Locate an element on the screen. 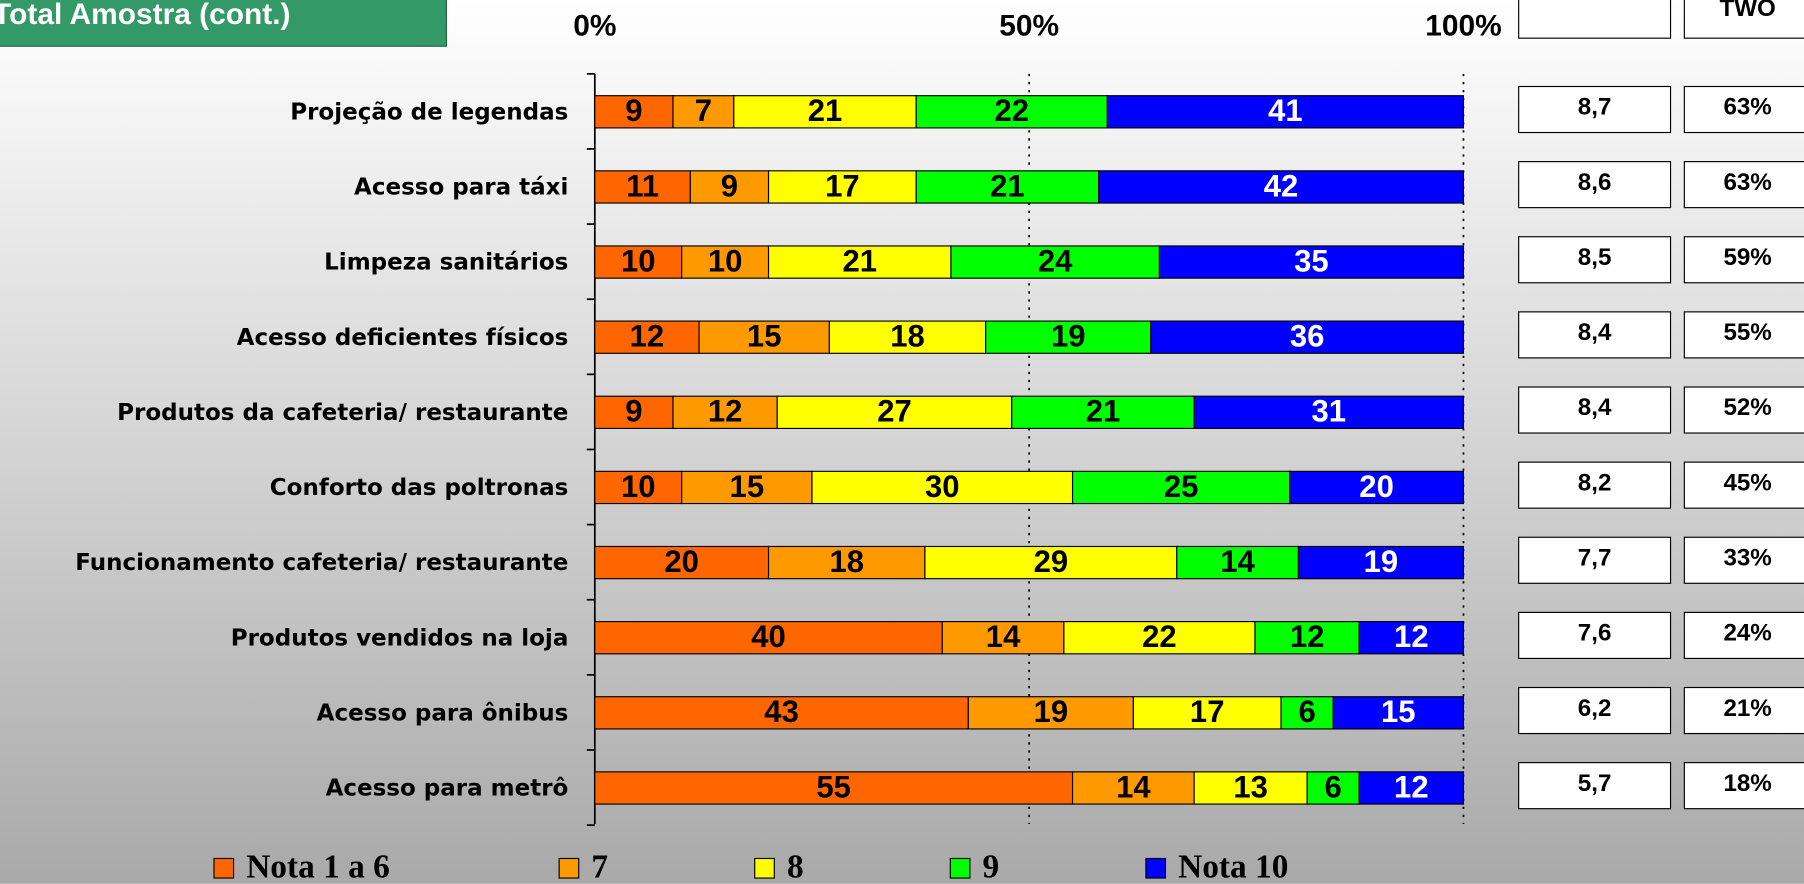 This screenshot has width=1804, height=884. two-value: 55% is located at coordinates (1747, 332).